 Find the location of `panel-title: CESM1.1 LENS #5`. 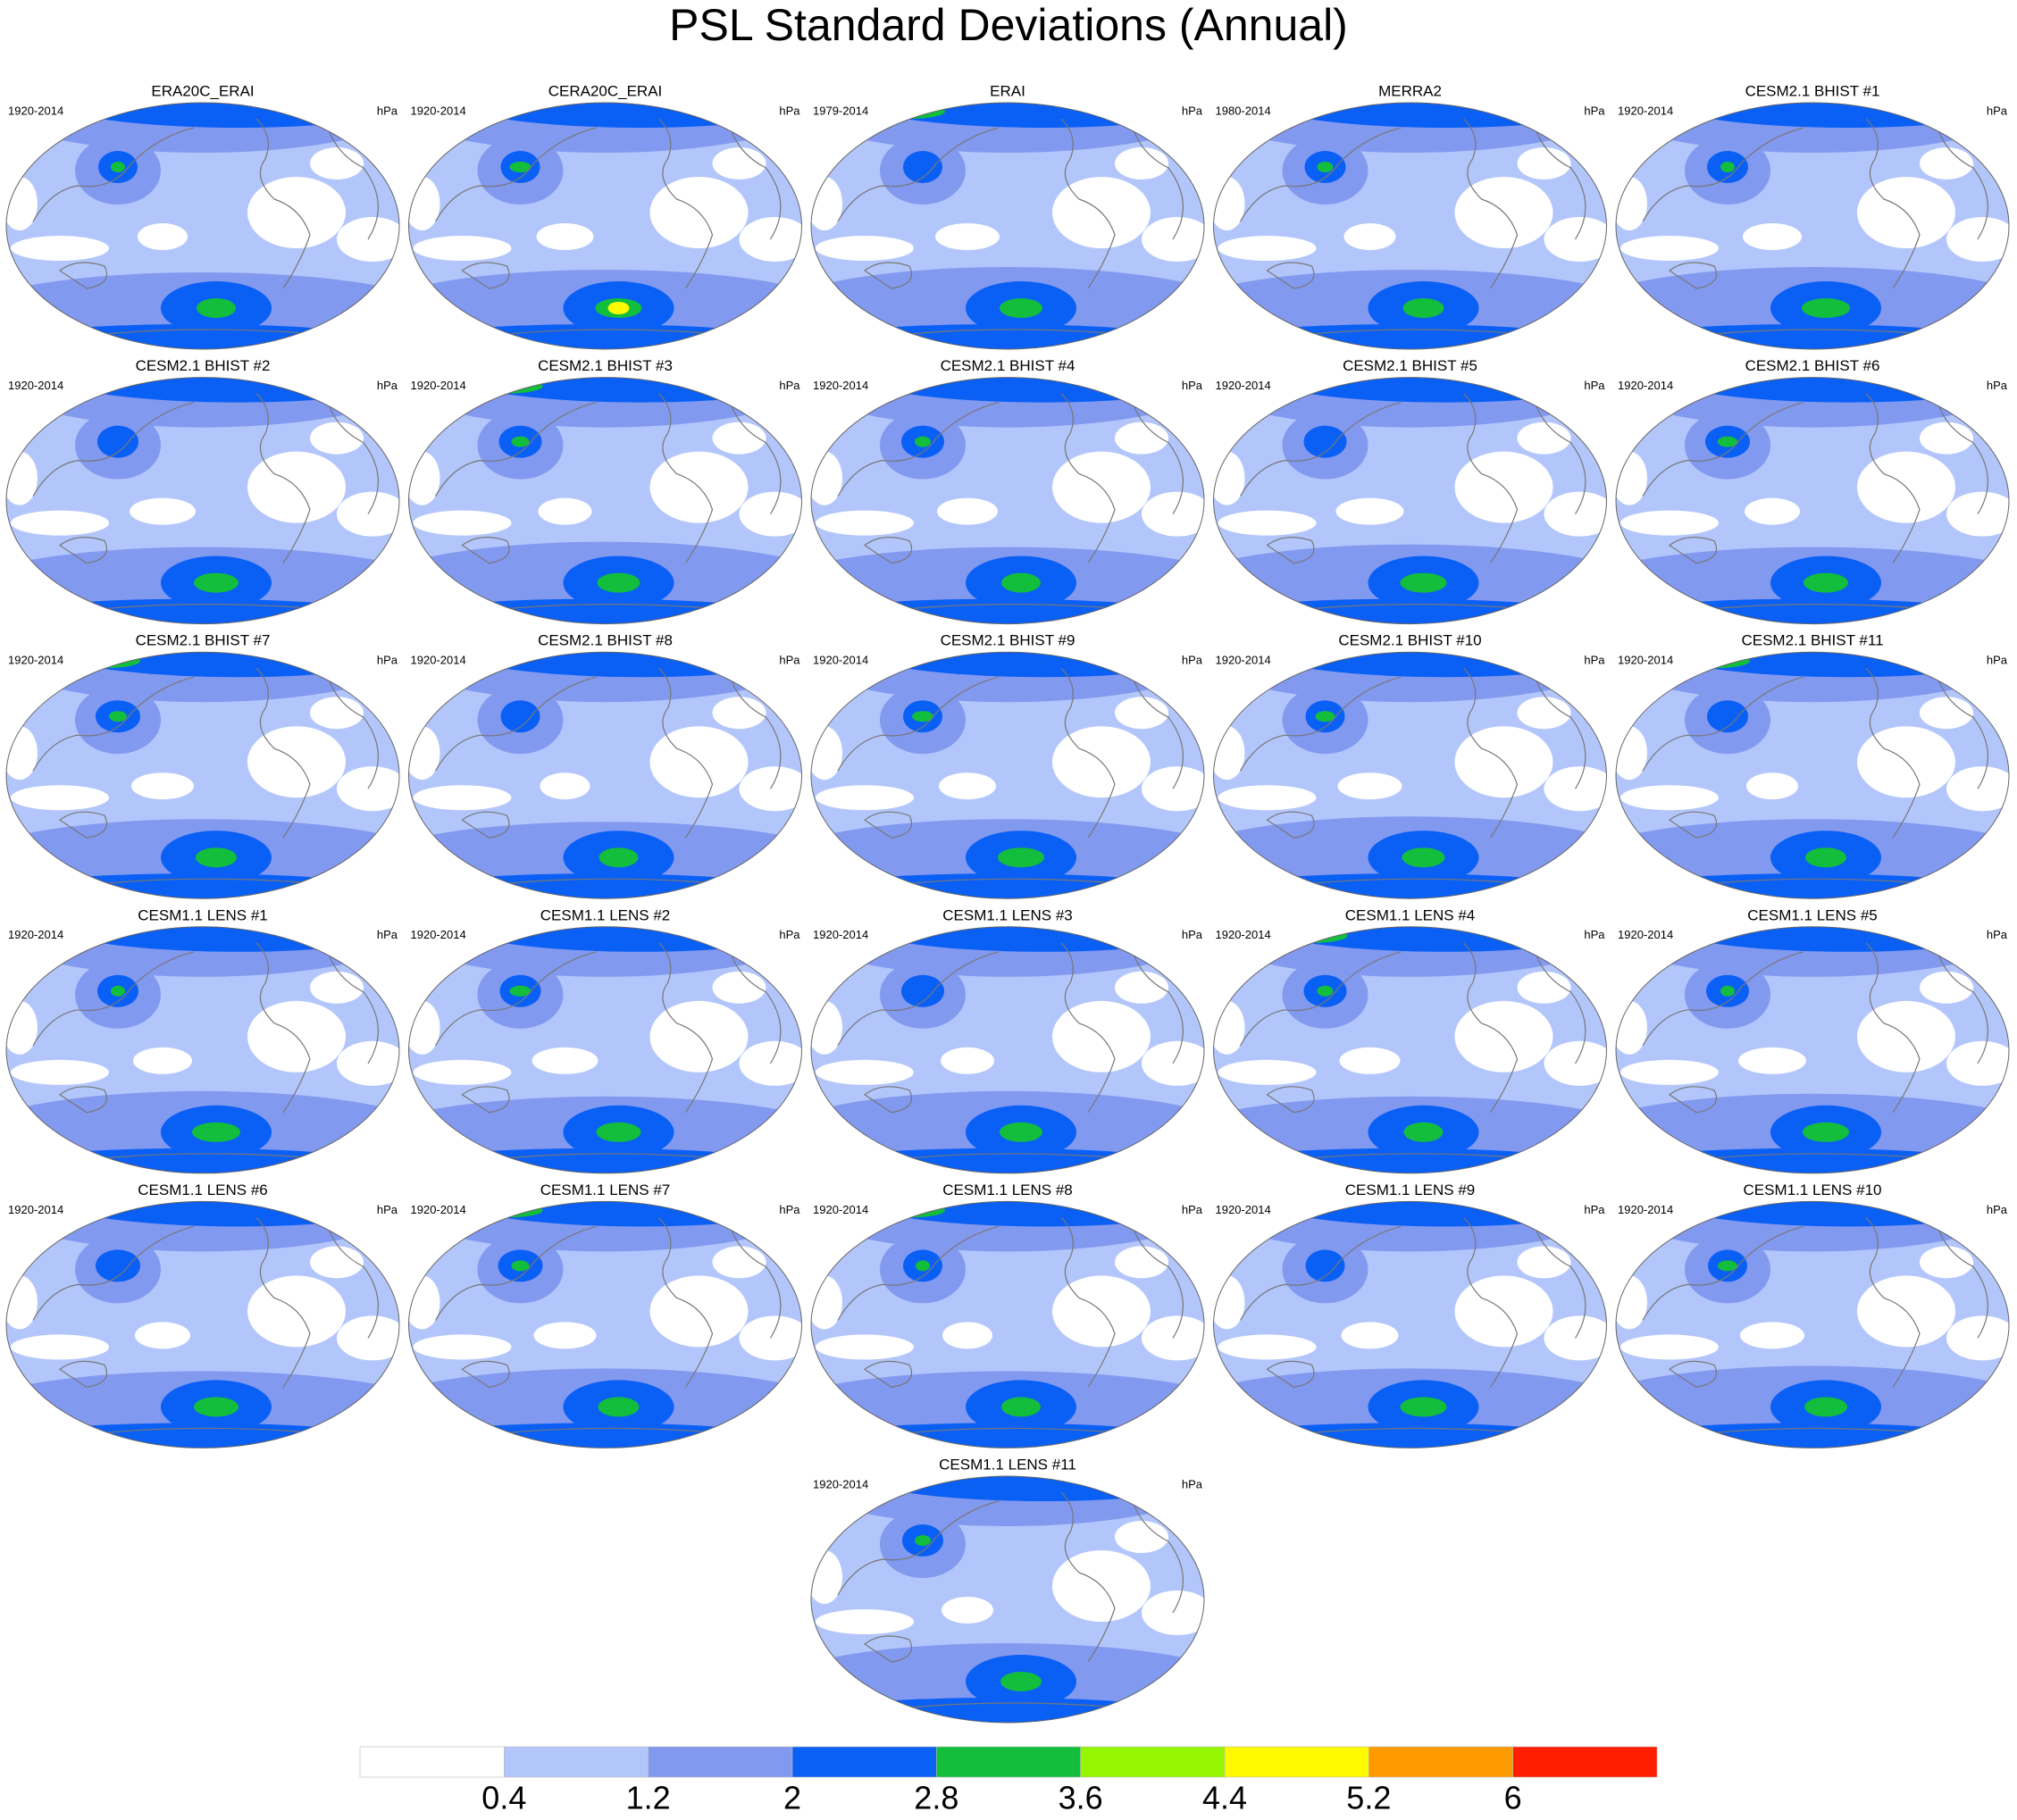

panel-title: CESM1.1 LENS #5 is located at coordinates (1812, 915).